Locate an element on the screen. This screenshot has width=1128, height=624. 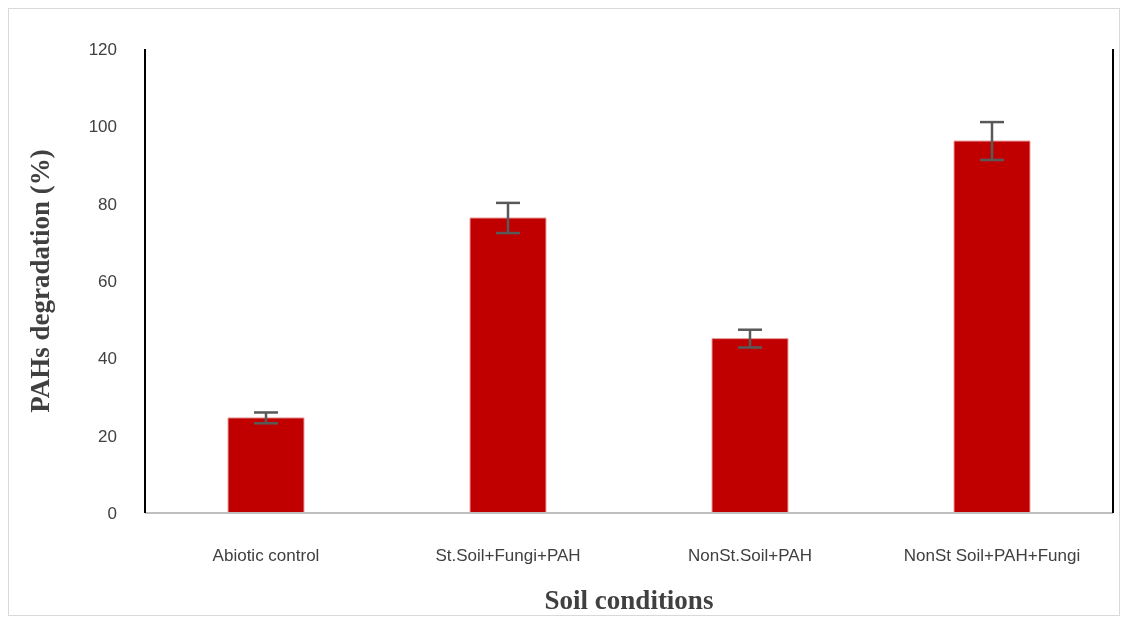
y-tick-label: 60 is located at coordinates (107, 282).